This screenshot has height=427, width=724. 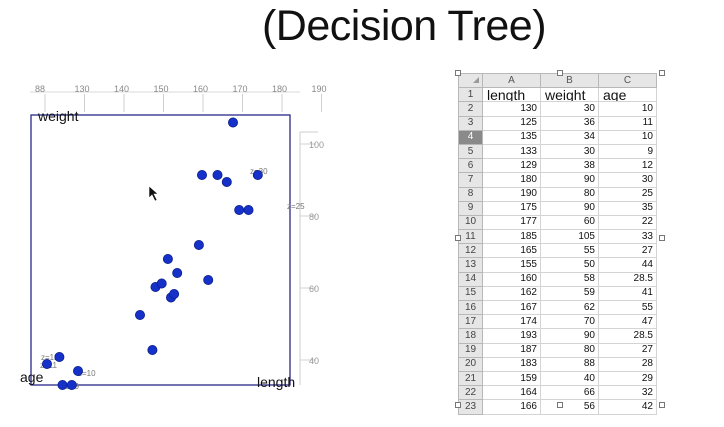 I want to click on table-cell: 38, so click(x=569, y=166).